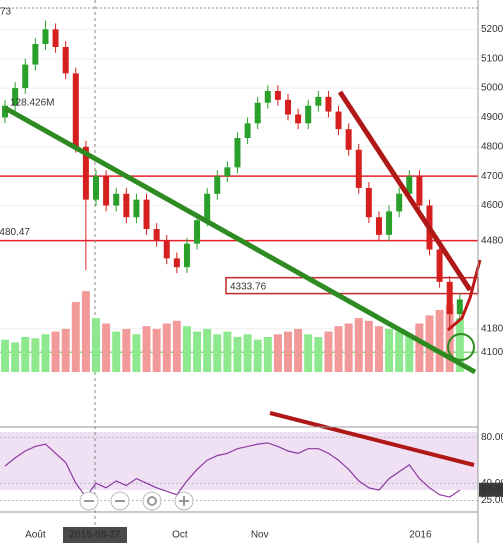 The height and width of the screenshot is (543, 503). Describe the element at coordinates (239, 461) in the screenshot. I see `rsi-band` at that location.